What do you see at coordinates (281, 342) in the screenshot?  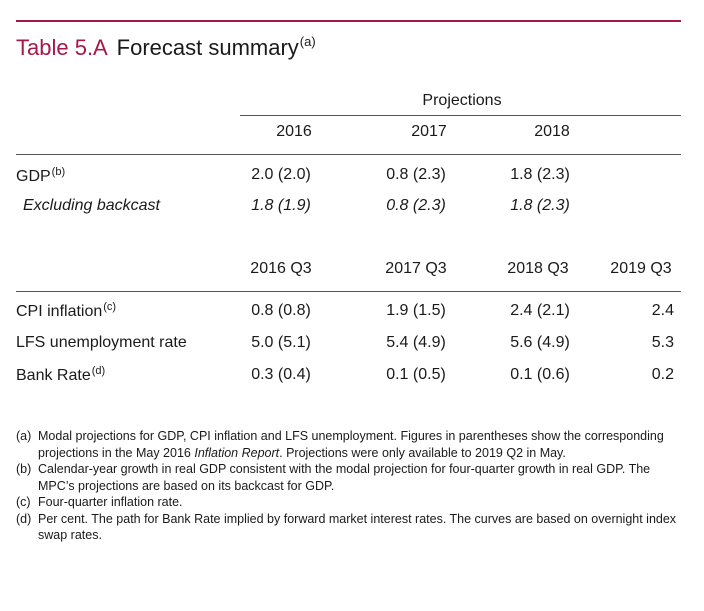 I see `lfs-2016q3-value: 5.0 (5.1)` at bounding box center [281, 342].